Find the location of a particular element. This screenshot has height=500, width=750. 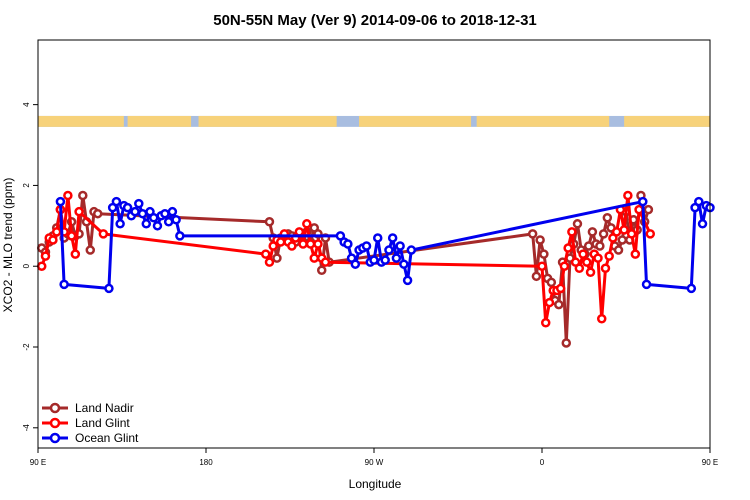

x-tick-label: 0 is located at coordinates (542, 462).